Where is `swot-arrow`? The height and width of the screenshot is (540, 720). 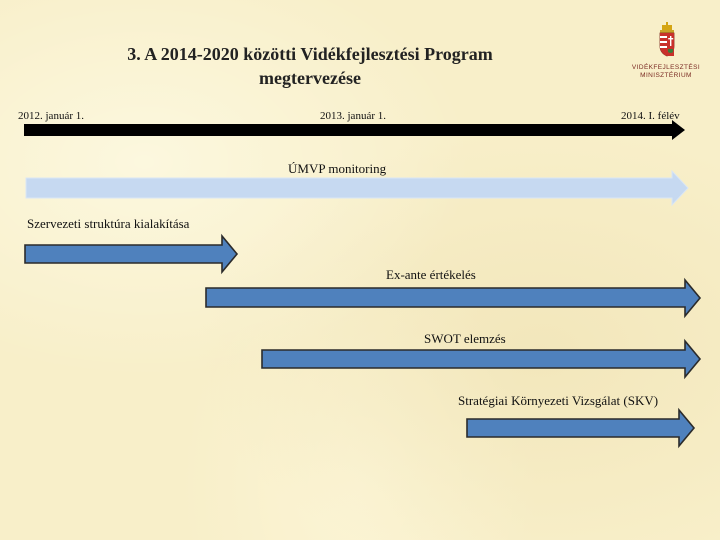 swot-arrow is located at coordinates (481, 359).